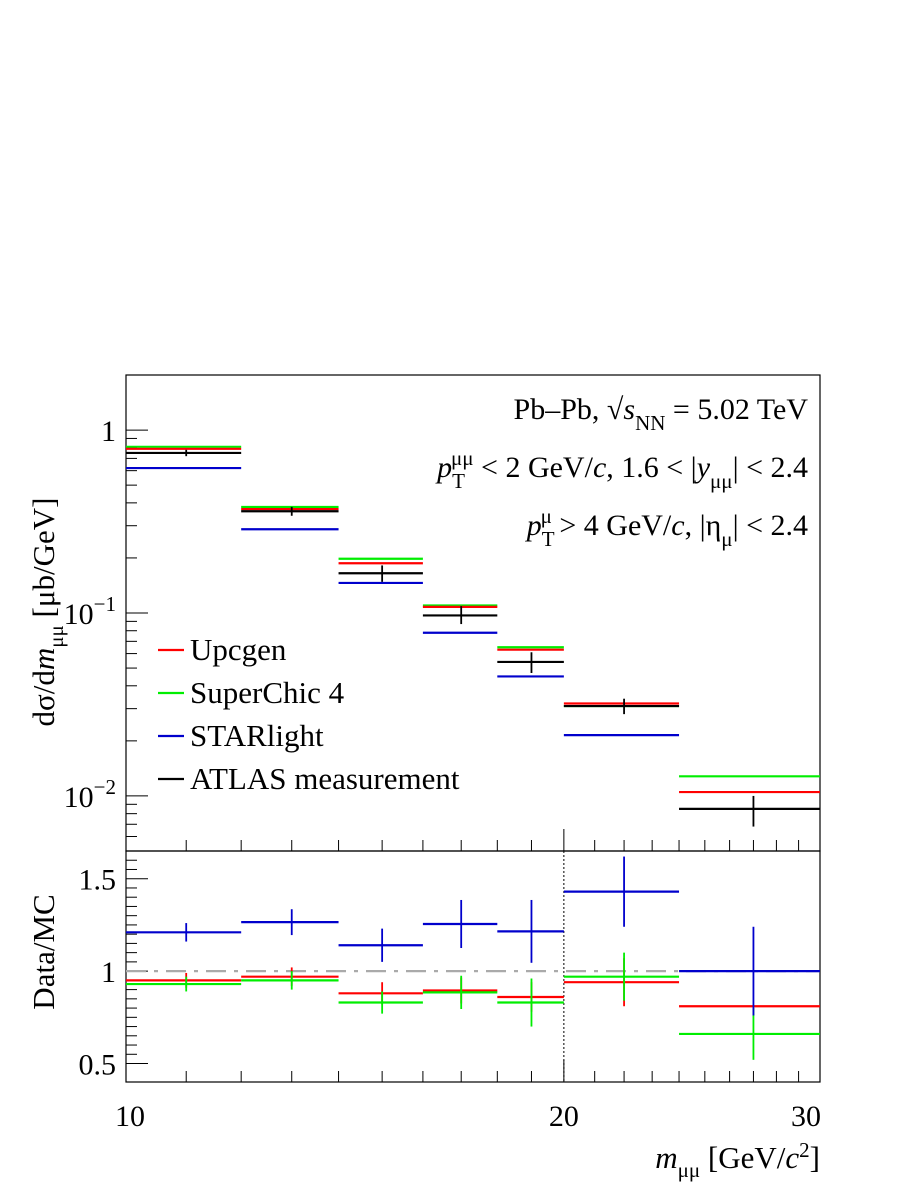 This screenshot has width=913, height=1182. Describe the element at coordinates (736, 409) in the screenshot. I see `annotation-text-part: = 5.02 TeV` at that location.